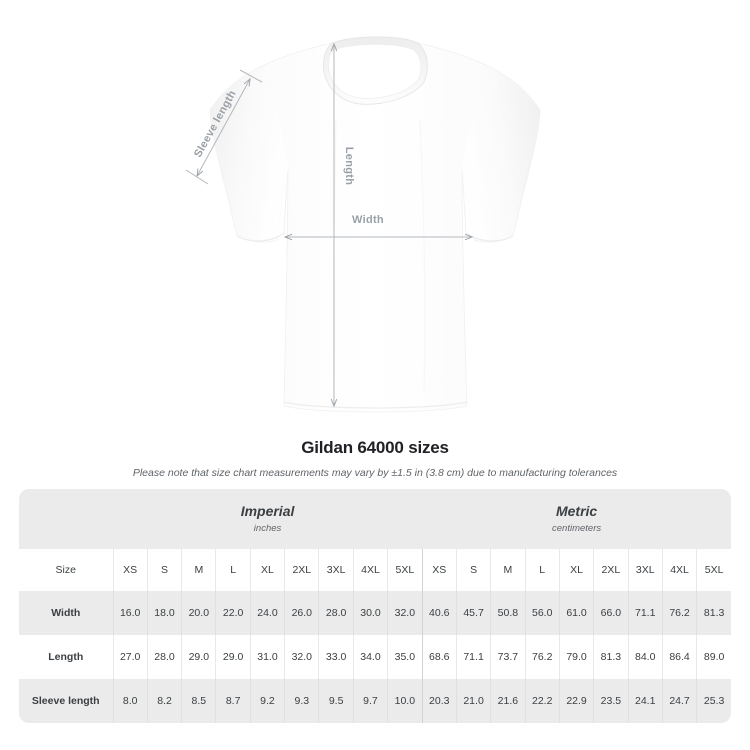 This screenshot has width=750, height=750. Describe the element at coordinates (336, 701) in the screenshot. I see `cell-imperial-3xl: 9.5` at that location.